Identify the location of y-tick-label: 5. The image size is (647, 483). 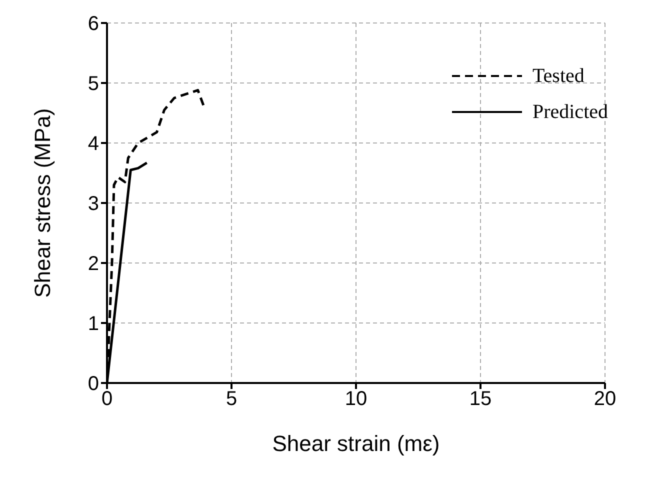
(93, 84).